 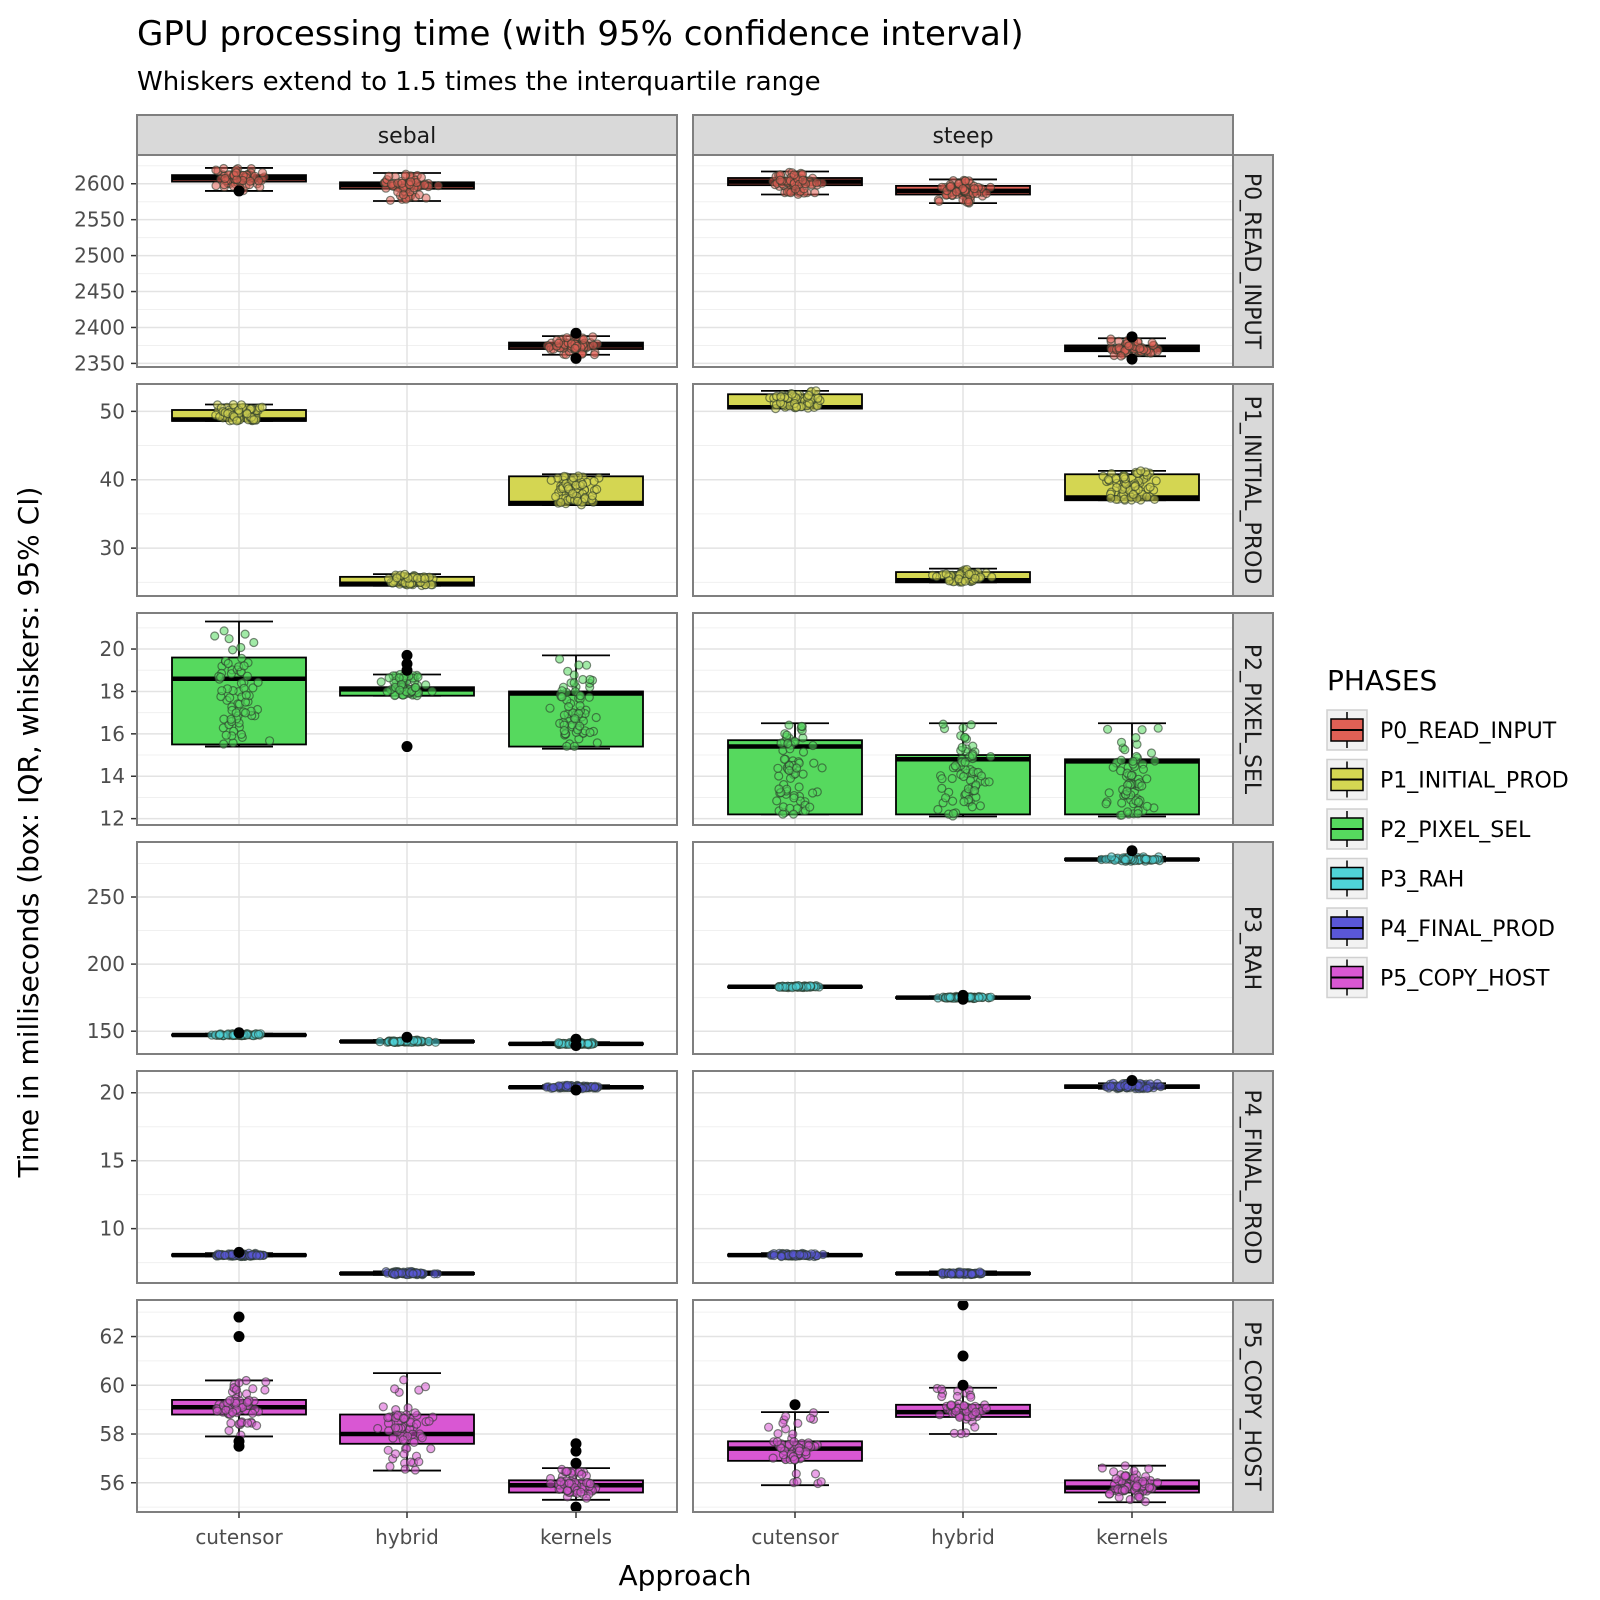 I want to click on box-steep-p3_rah-hybrid, so click(x=963, y=997).